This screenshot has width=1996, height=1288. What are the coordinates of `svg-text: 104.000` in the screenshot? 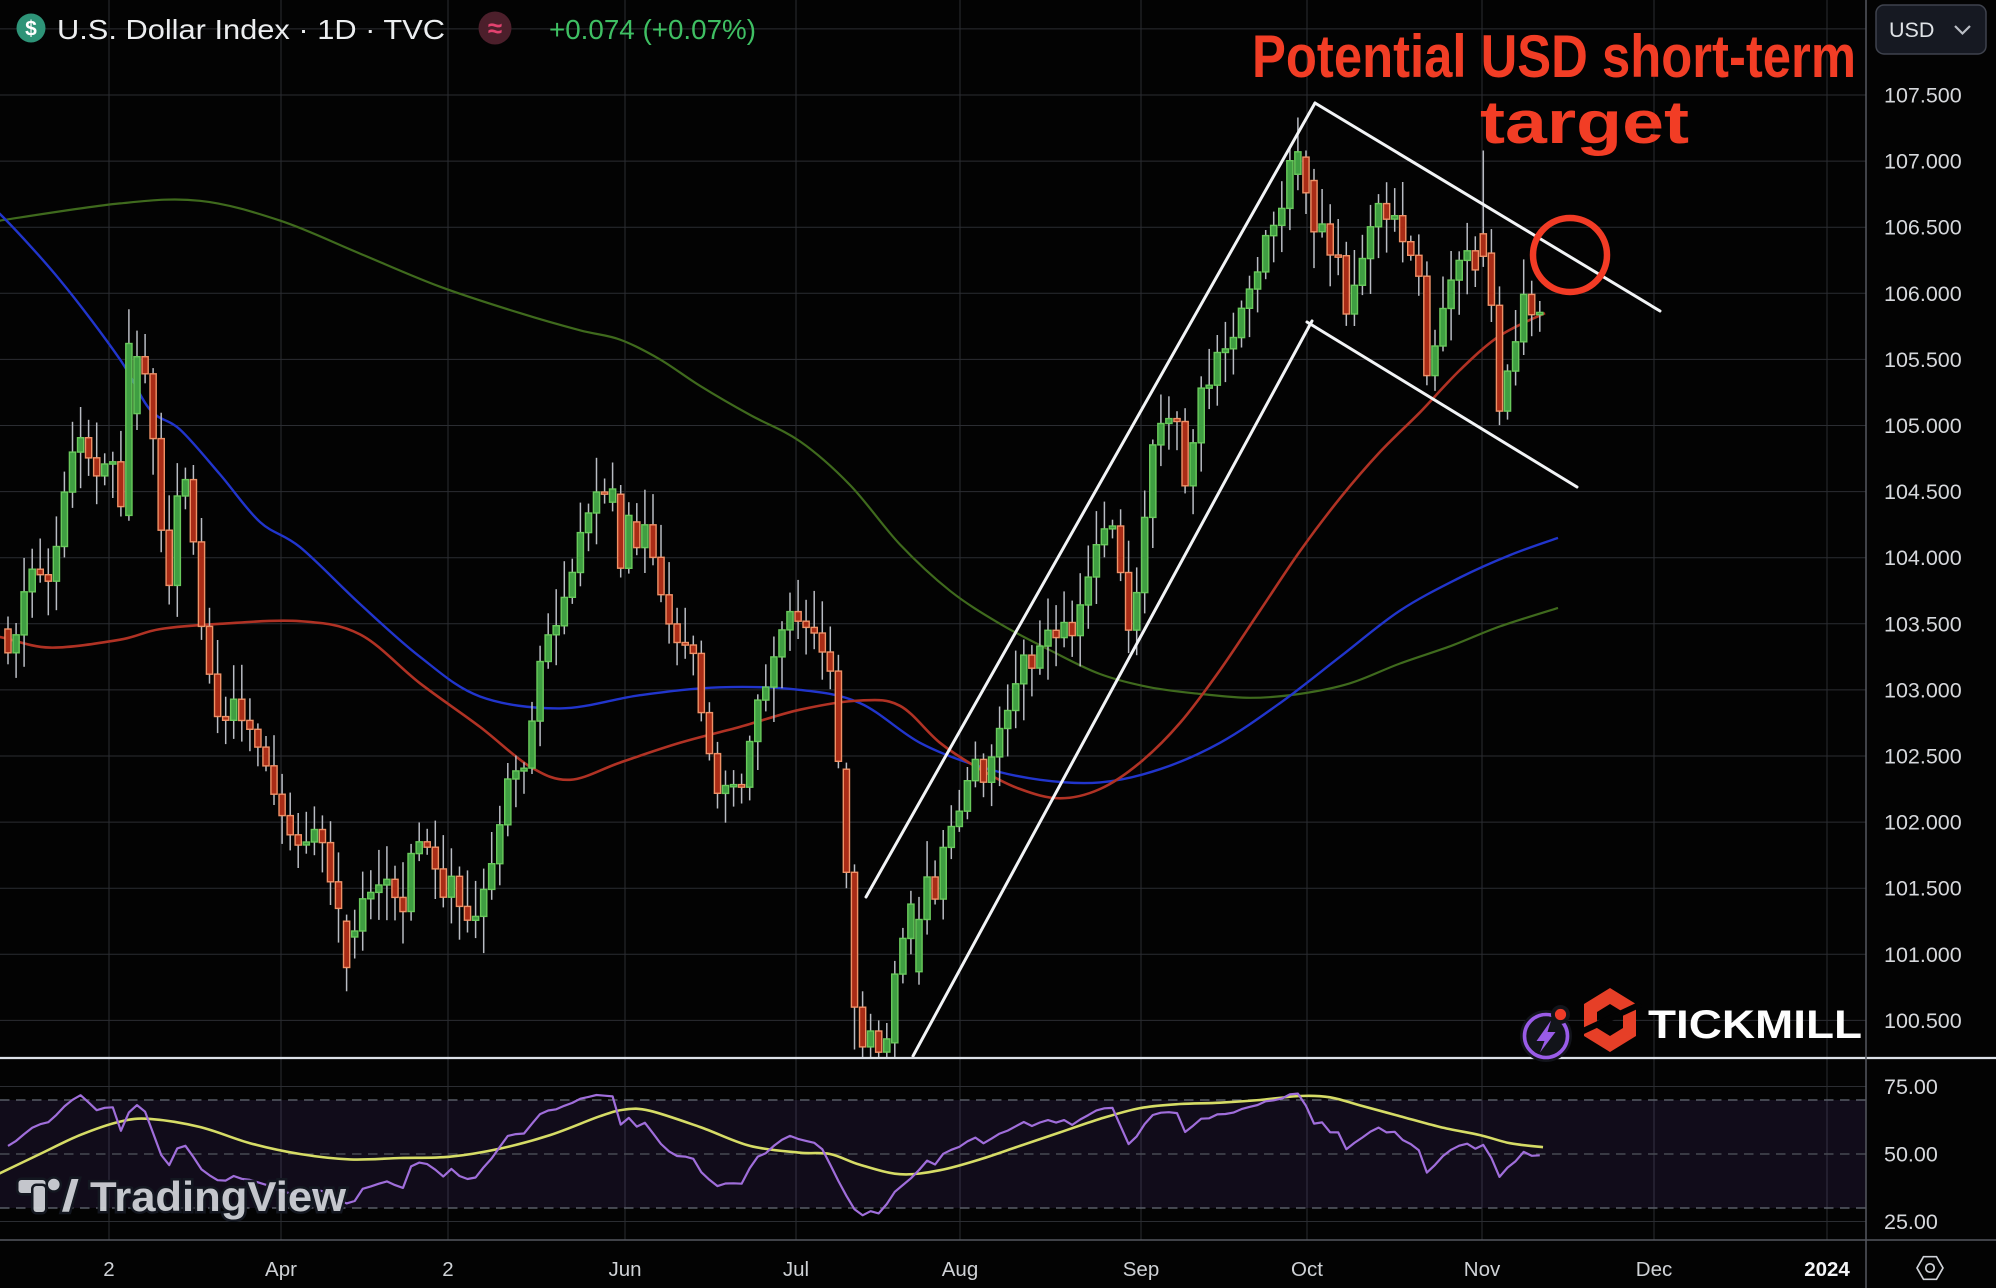 It's located at (1923, 558).